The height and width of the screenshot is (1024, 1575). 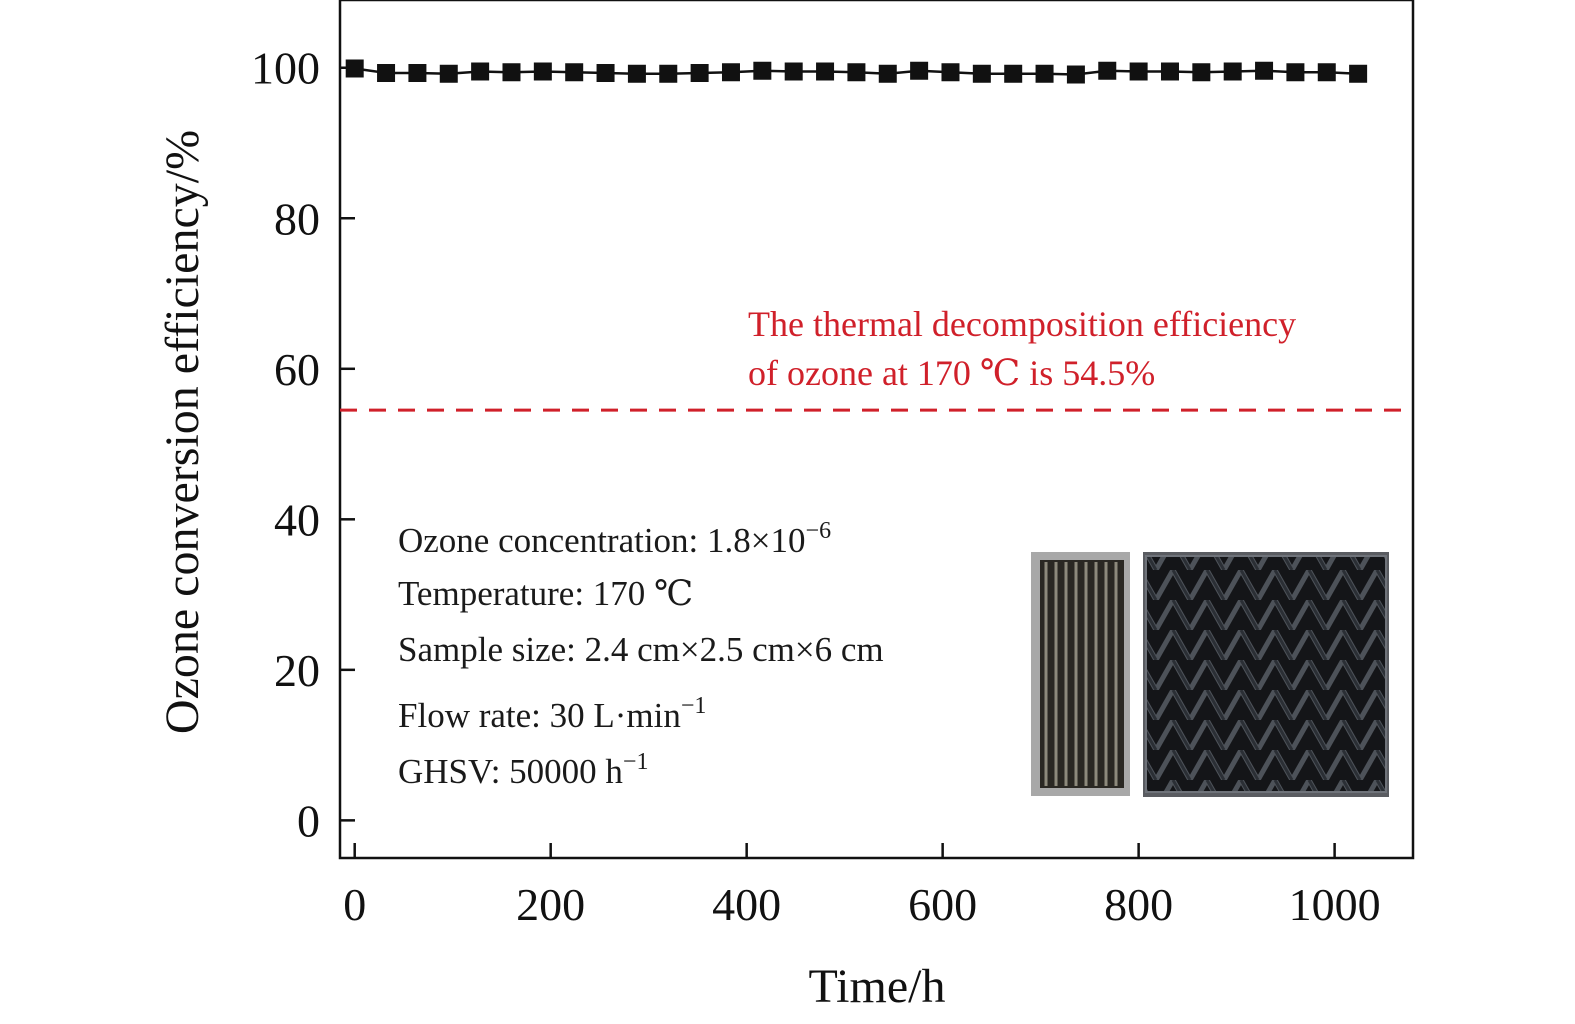 What do you see at coordinates (1080, 674) in the screenshot?
I see `sample-side-photo` at bounding box center [1080, 674].